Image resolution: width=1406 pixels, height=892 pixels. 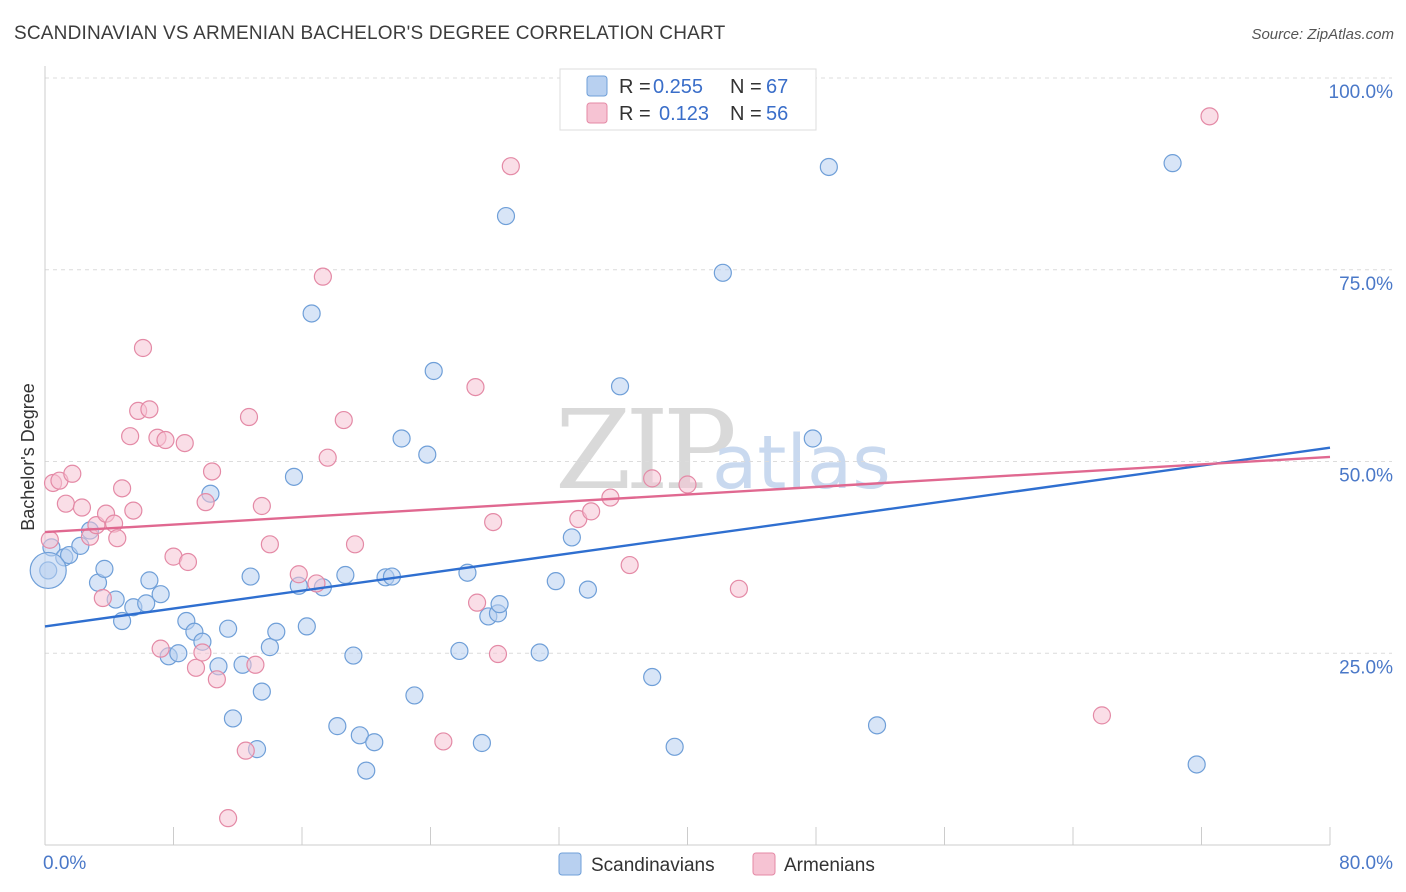 What do you see at coordinates (48, 570) in the screenshot?
I see `scandinavian-point-large` at bounding box center [48, 570].